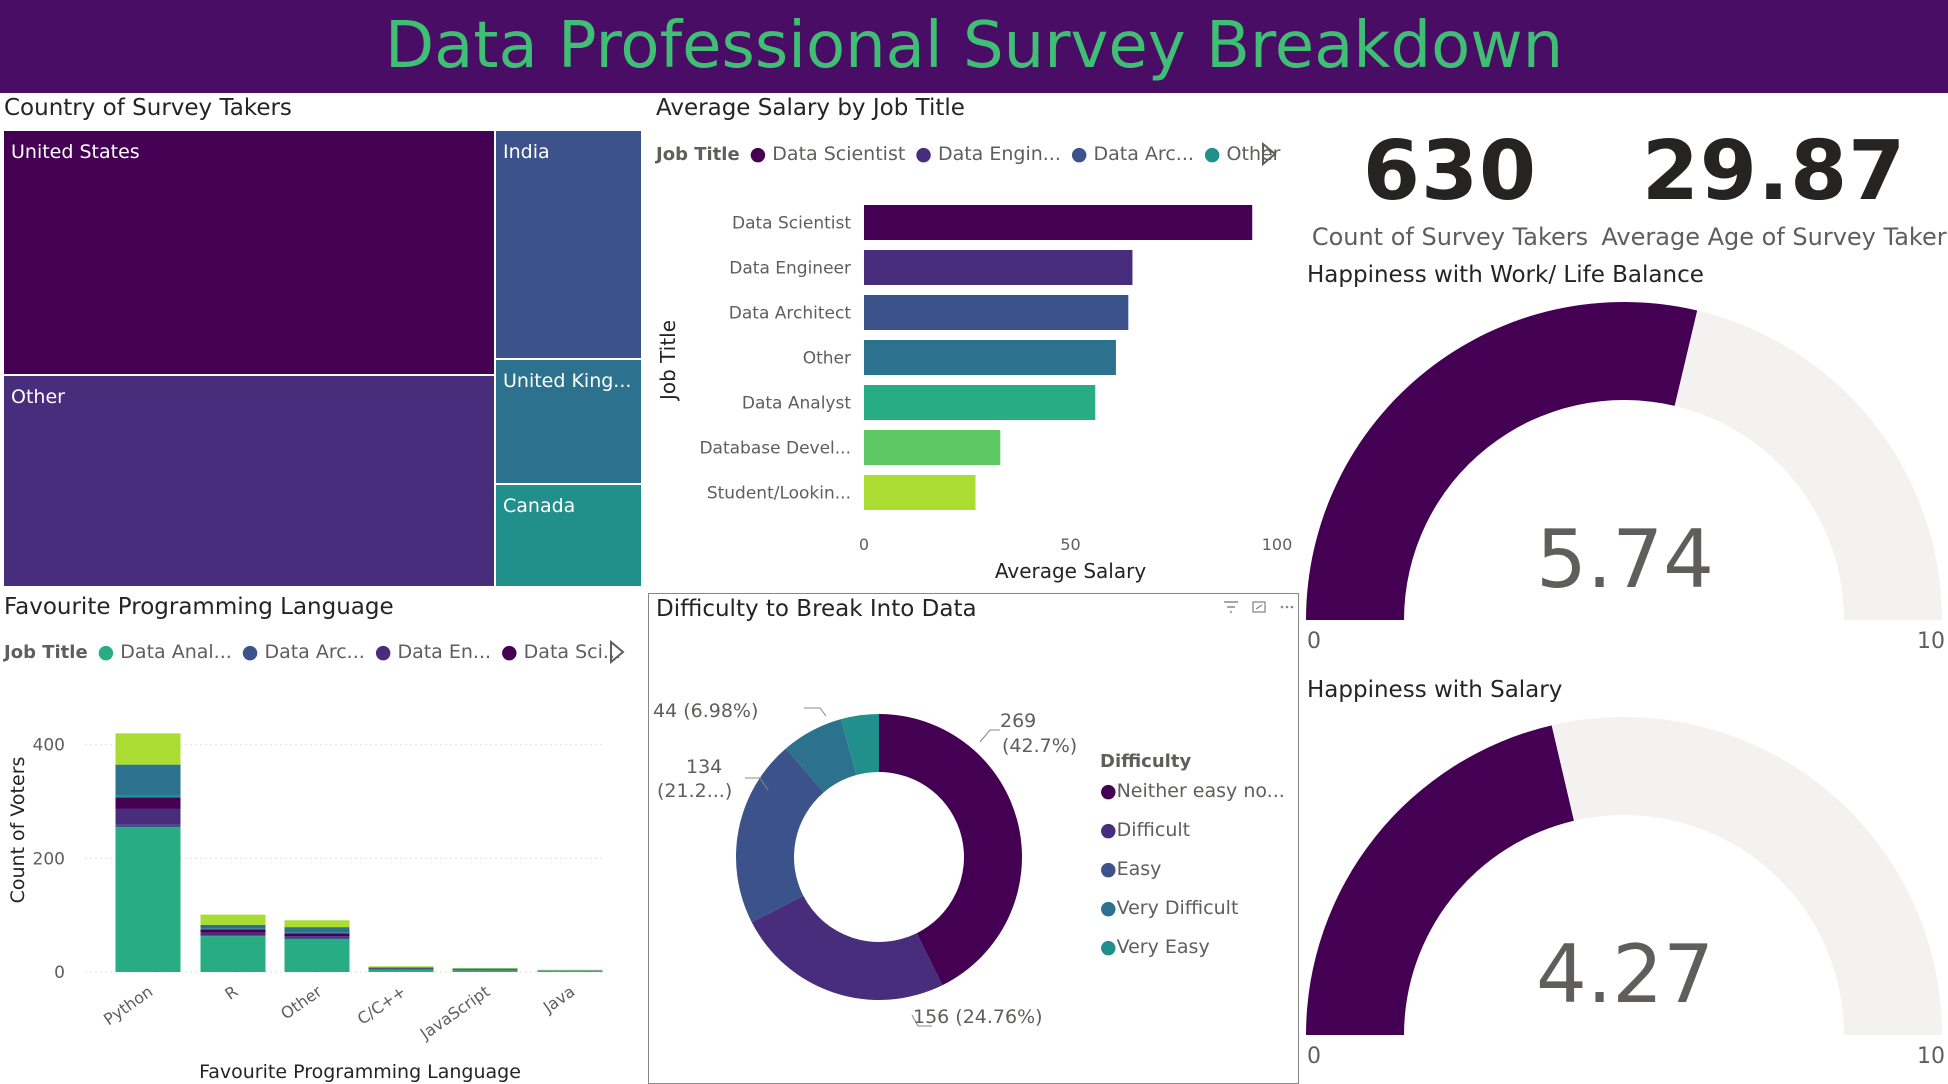 The image size is (1948, 1084). What do you see at coordinates (1070, 544) in the screenshot?
I see `salary-tick-label: 50` at bounding box center [1070, 544].